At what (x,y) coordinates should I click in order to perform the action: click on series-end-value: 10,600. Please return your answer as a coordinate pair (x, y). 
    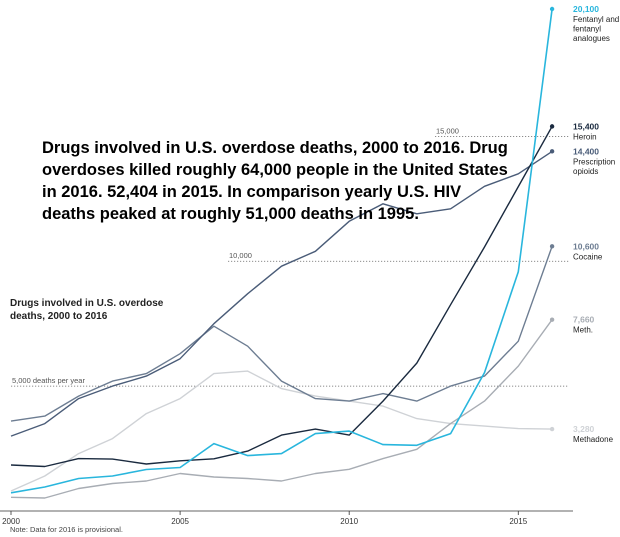
    Looking at the image, I should click on (586, 246).